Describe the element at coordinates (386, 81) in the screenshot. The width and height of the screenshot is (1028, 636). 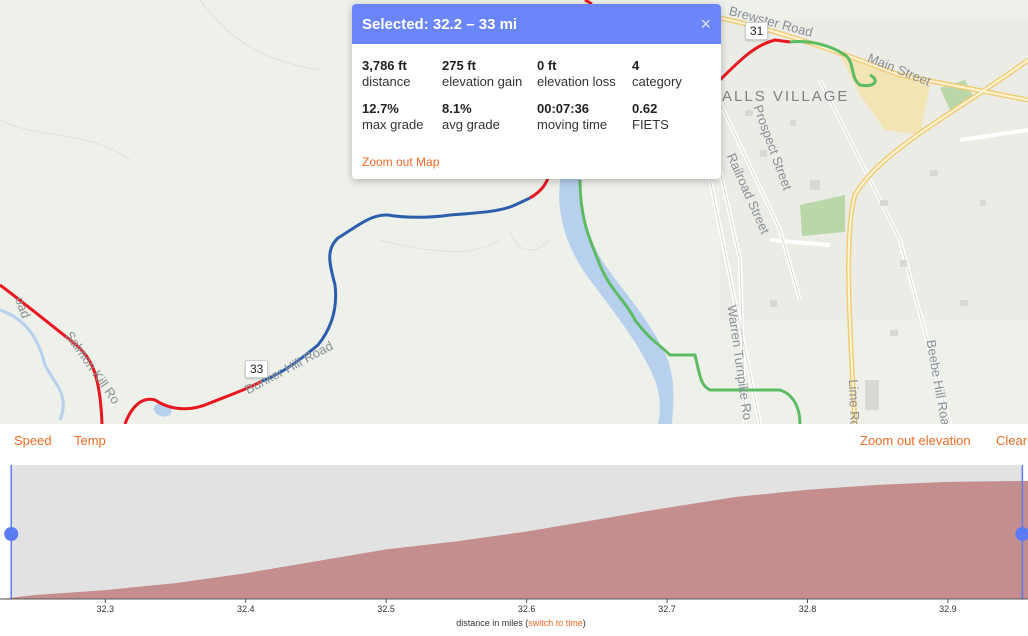
I see `stat-label: distance` at that location.